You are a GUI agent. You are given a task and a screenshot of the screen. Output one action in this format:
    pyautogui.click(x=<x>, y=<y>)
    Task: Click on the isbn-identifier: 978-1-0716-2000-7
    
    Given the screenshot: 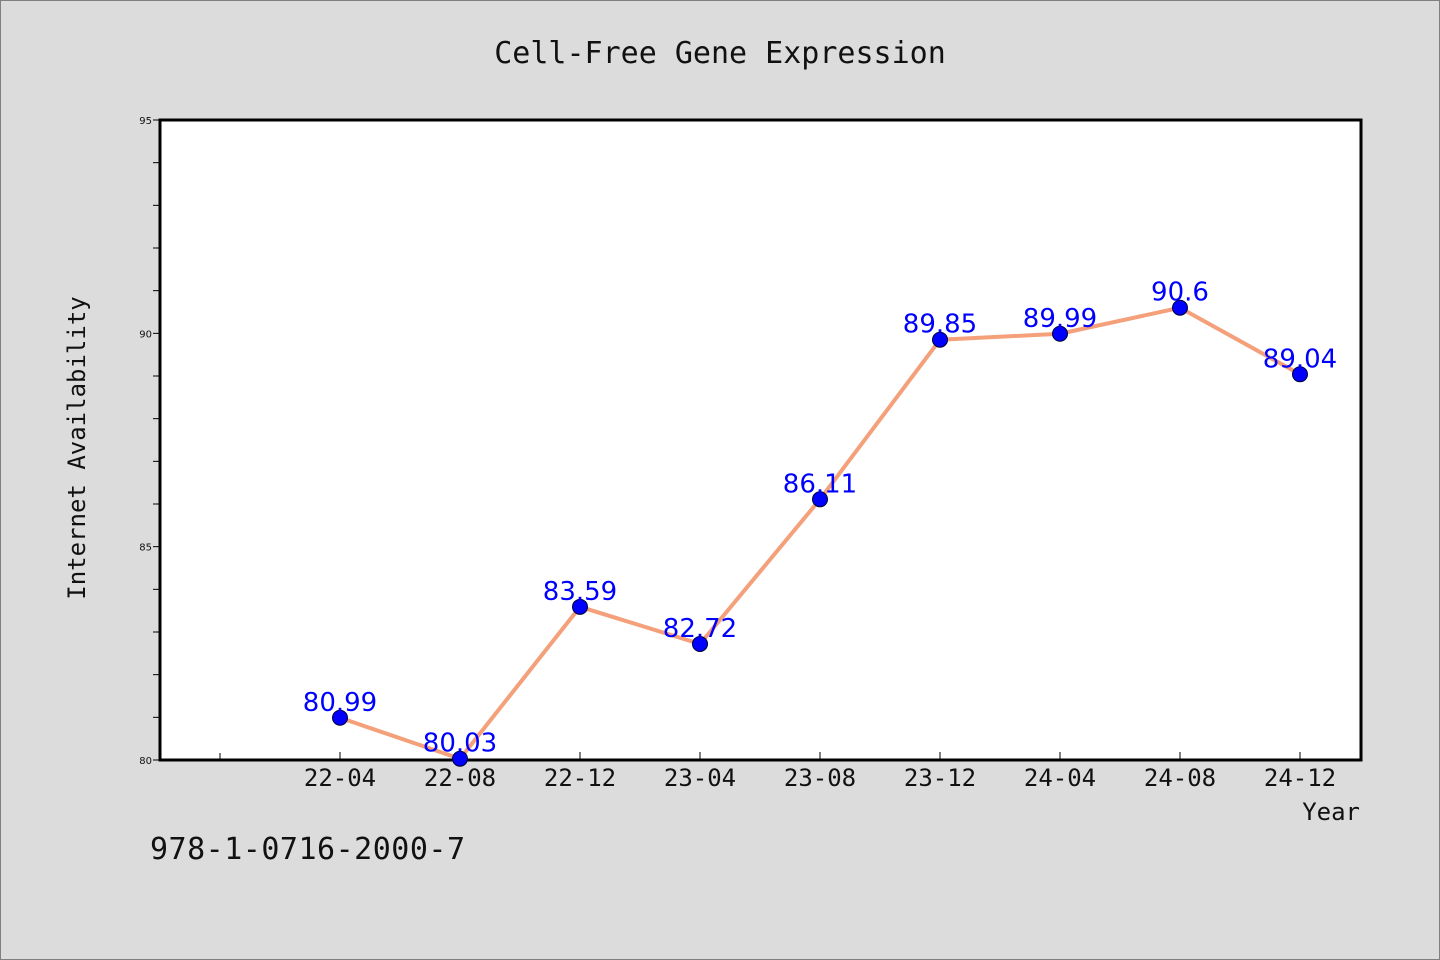 What is the action you would take?
    pyautogui.click(x=308, y=849)
    